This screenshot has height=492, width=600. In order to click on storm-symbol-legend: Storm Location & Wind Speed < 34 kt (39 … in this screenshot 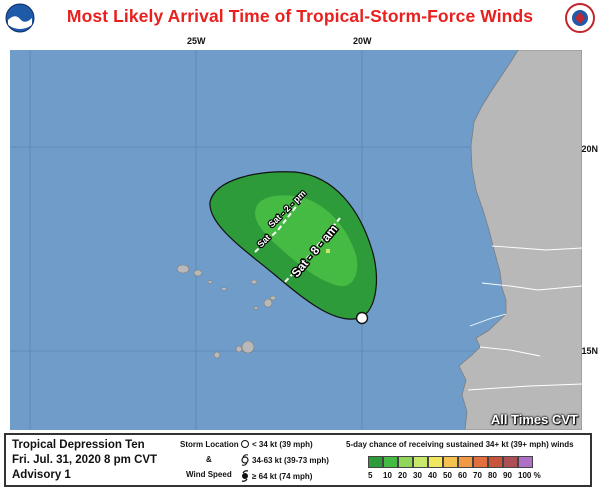, I will do `click(258, 461)`.